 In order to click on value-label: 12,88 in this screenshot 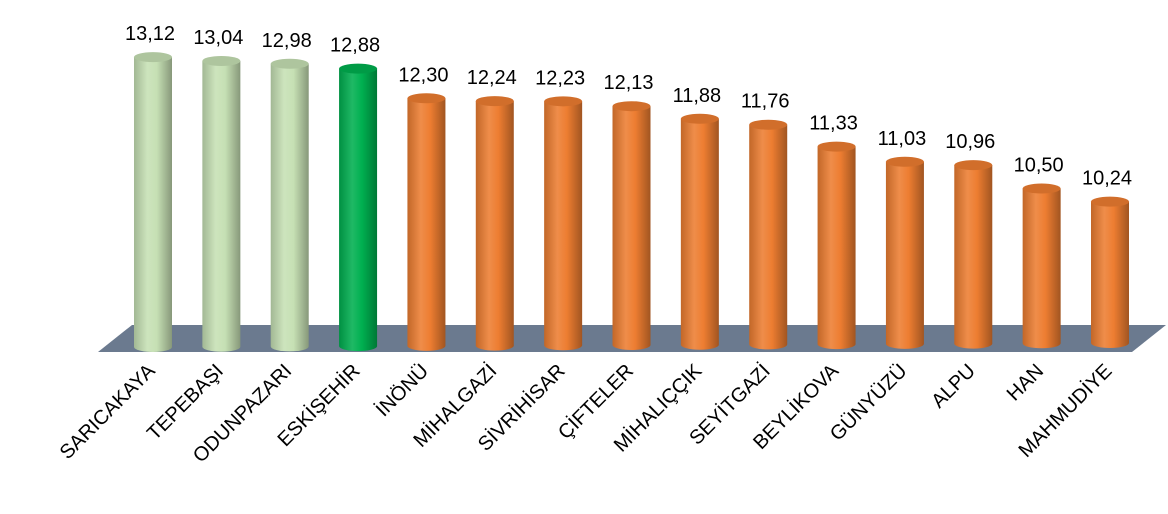, I will do `click(355, 46)`.